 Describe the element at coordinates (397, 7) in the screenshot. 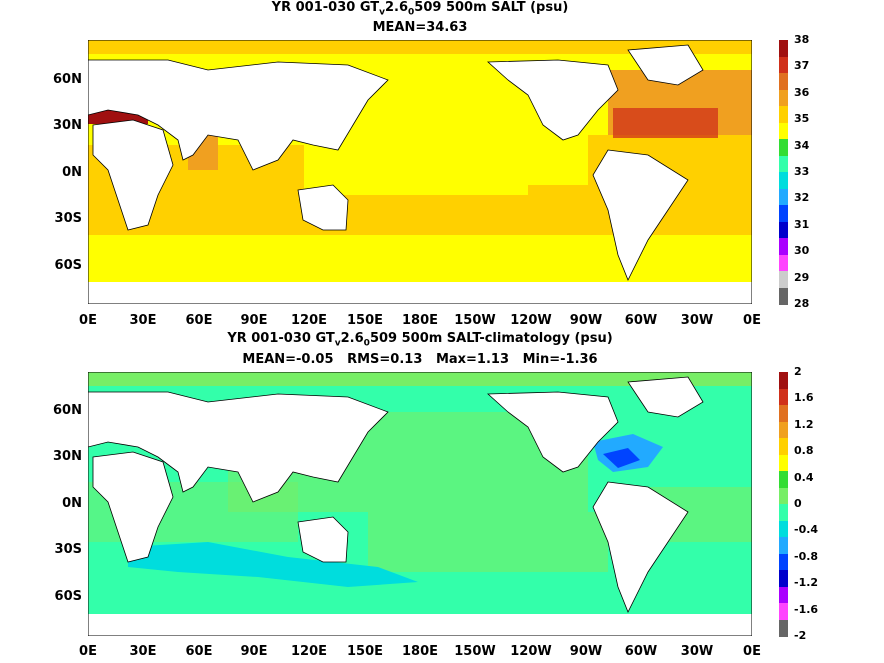

I see `panel1-title-mid: 2.6` at that location.